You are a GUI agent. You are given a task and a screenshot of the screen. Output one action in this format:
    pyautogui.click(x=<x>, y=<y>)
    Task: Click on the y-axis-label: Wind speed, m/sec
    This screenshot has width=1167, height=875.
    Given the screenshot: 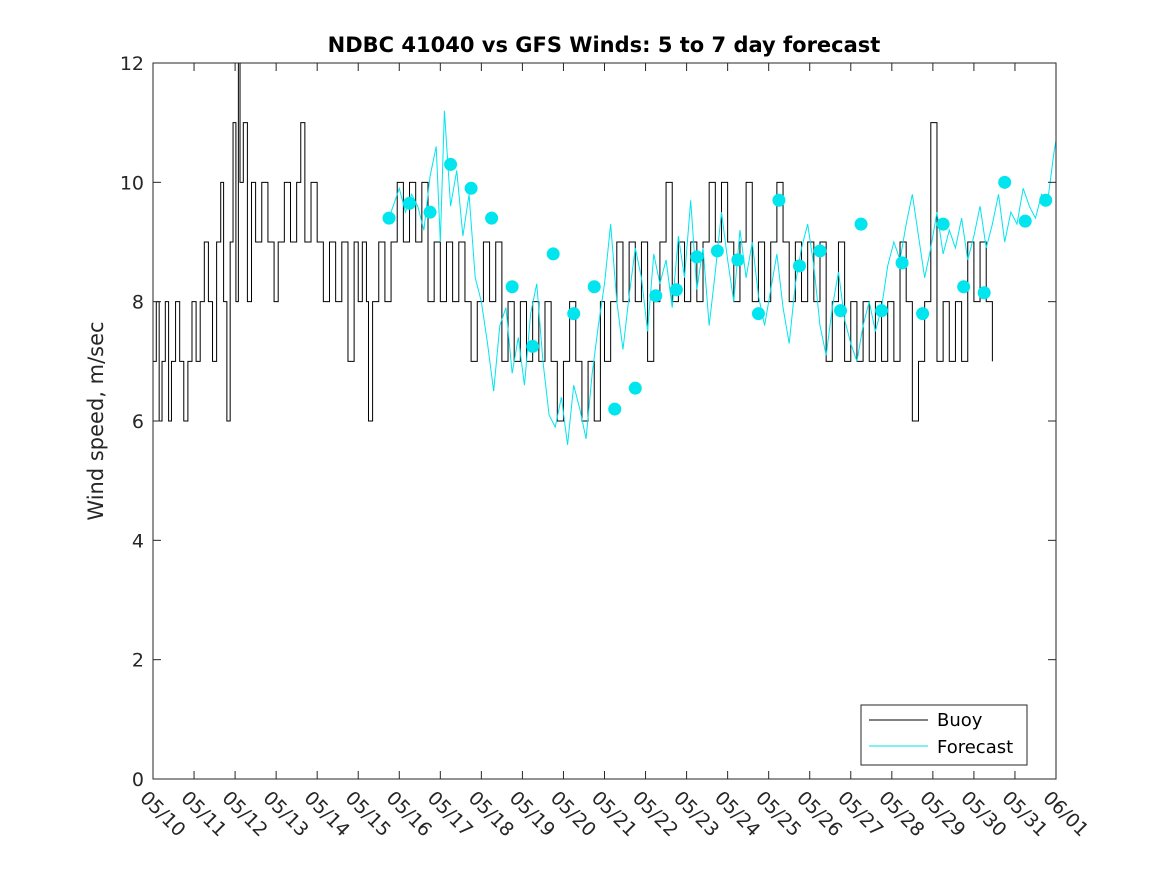 What is the action you would take?
    pyautogui.click(x=96, y=420)
    